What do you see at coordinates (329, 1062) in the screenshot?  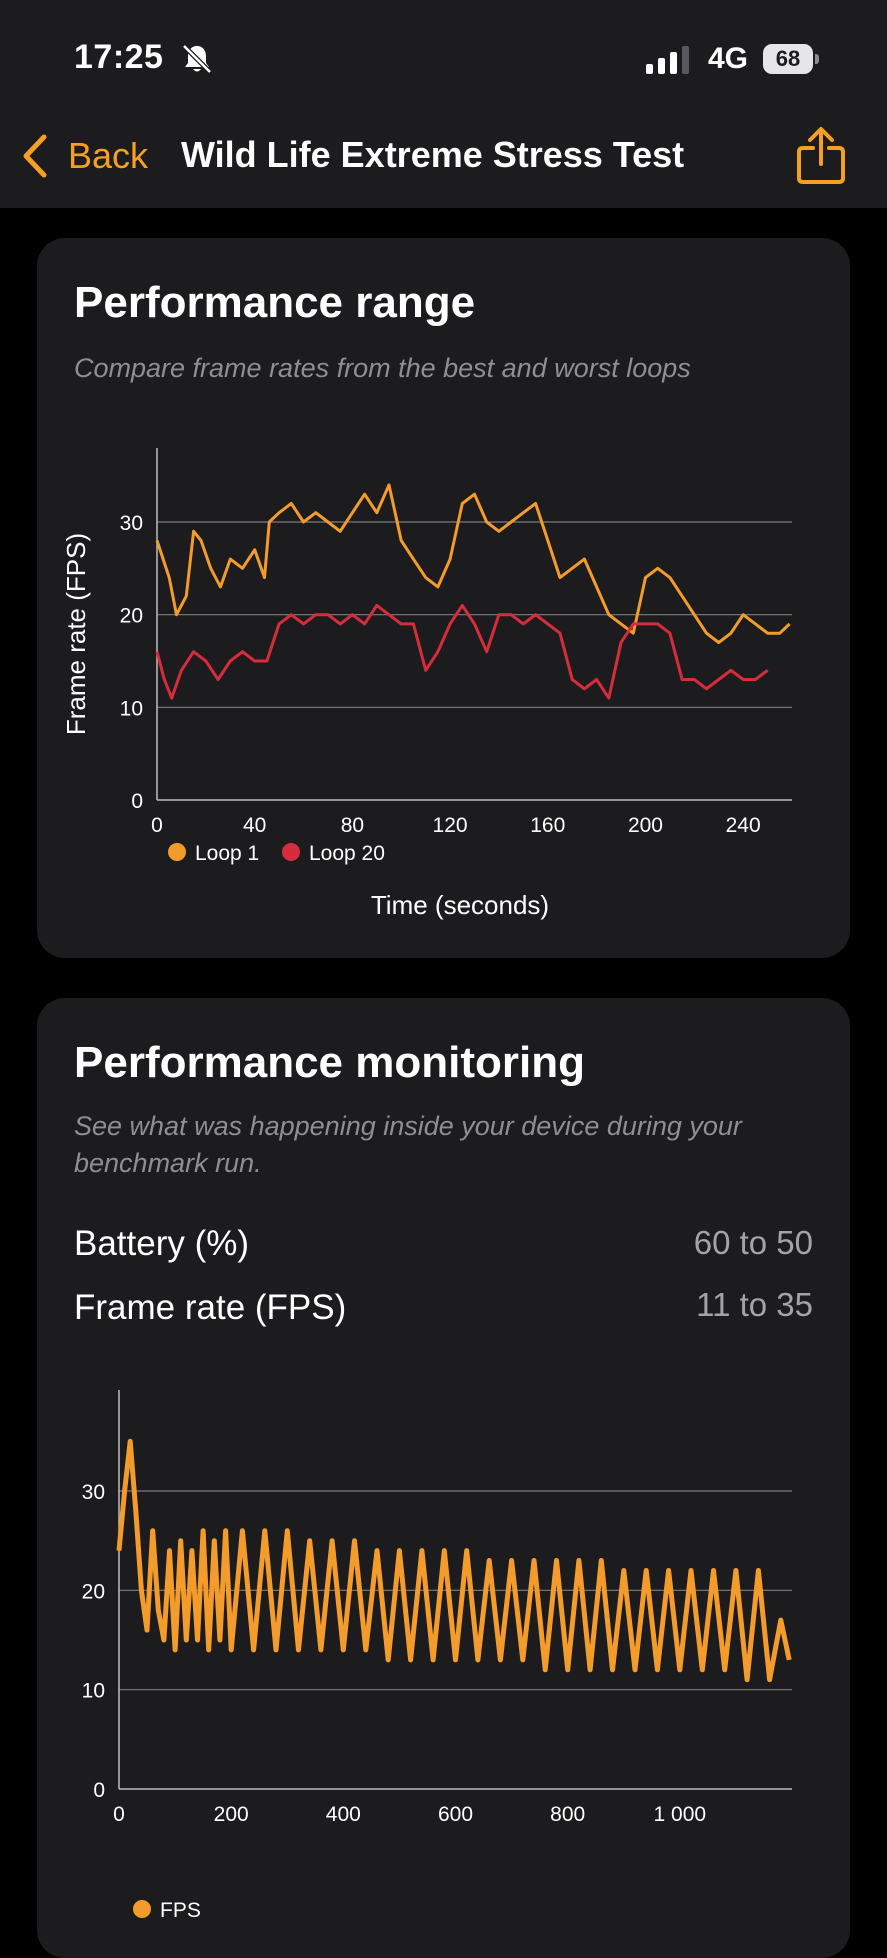 I see `performance-monitoring-title: Performance monitoring` at bounding box center [329, 1062].